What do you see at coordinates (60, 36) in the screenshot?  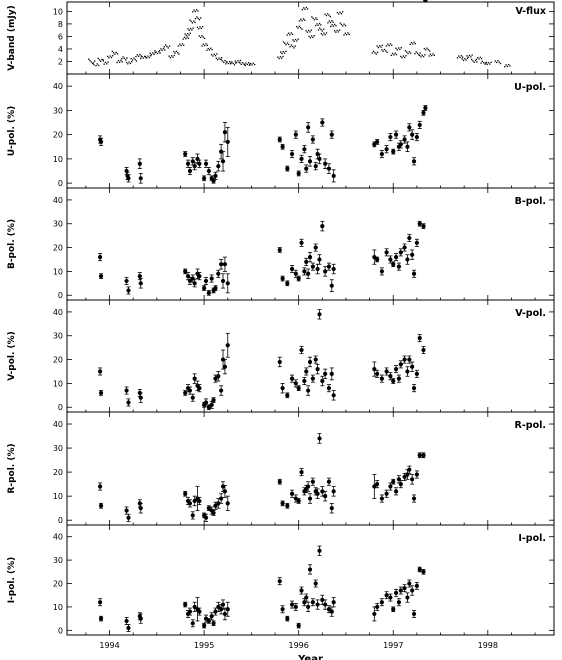 I see `ytick-label: 6` at bounding box center [60, 36].